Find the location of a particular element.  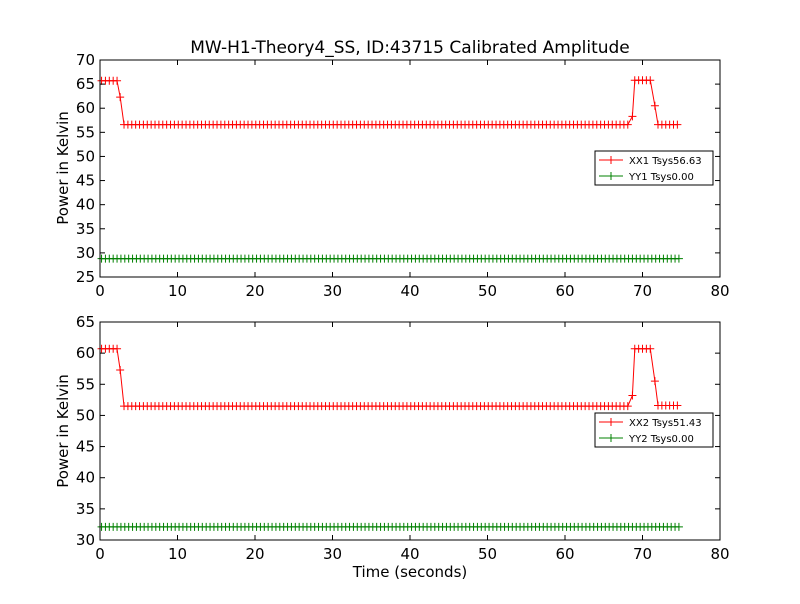

legend: XX1 Tsys56.63 YY1 Tsys0.00 is located at coordinates (654, 168).